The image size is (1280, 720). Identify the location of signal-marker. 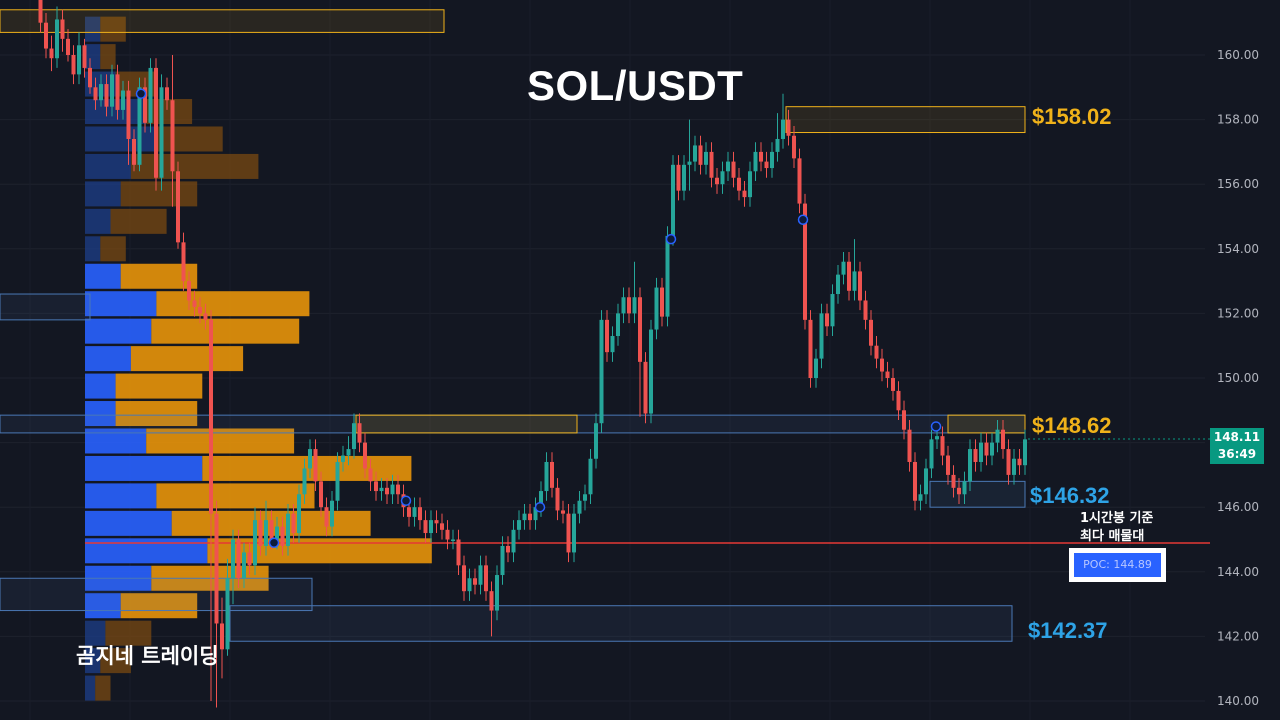
(671, 239).